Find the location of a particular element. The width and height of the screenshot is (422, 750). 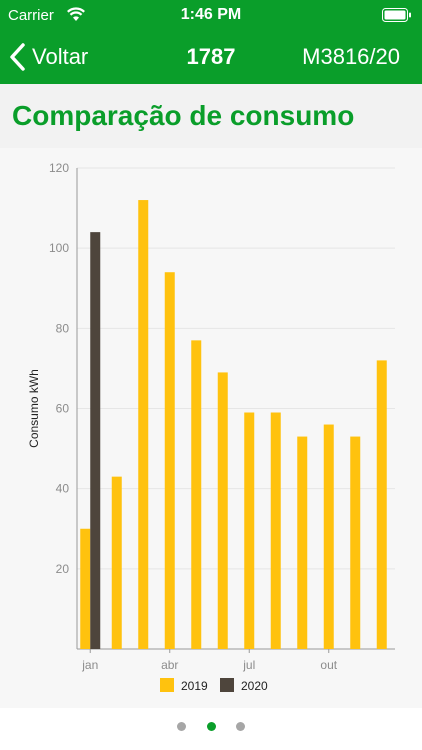

legend-label-2020: 2020 is located at coordinates (254, 686).